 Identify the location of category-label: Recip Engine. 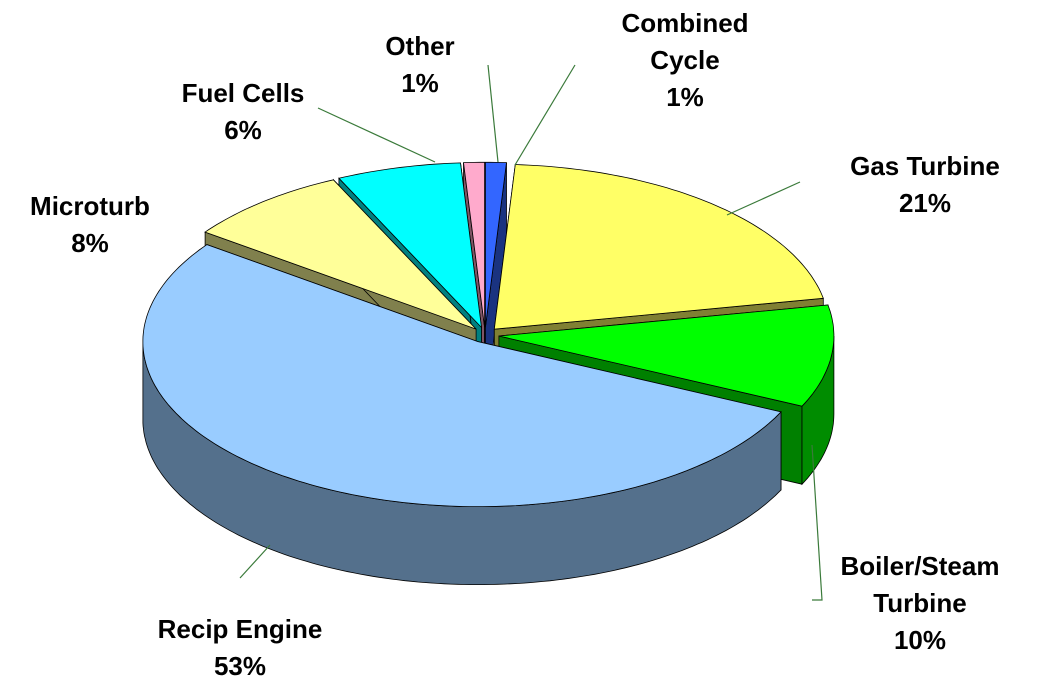
(240, 629).